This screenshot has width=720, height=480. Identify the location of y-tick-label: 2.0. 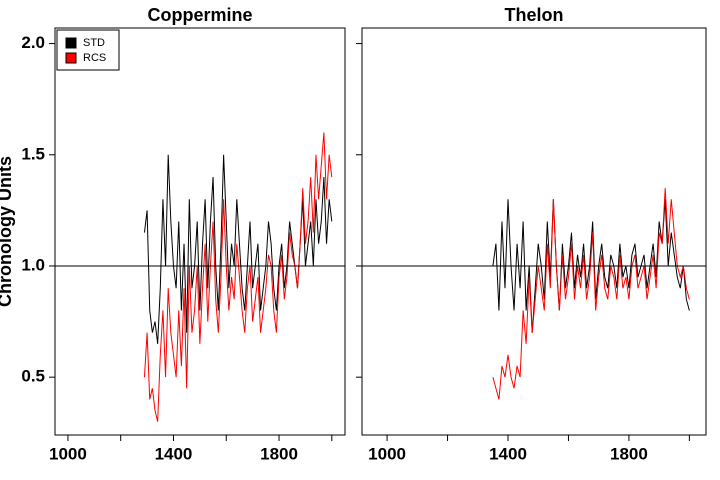
(33, 42).